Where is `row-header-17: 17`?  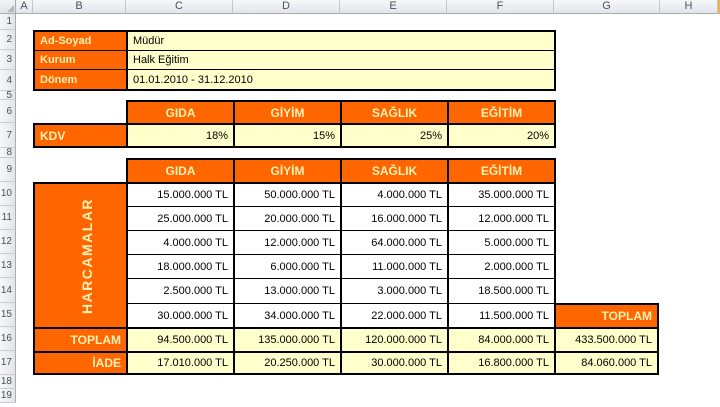 row-header-17: 17 is located at coordinates (8, 363).